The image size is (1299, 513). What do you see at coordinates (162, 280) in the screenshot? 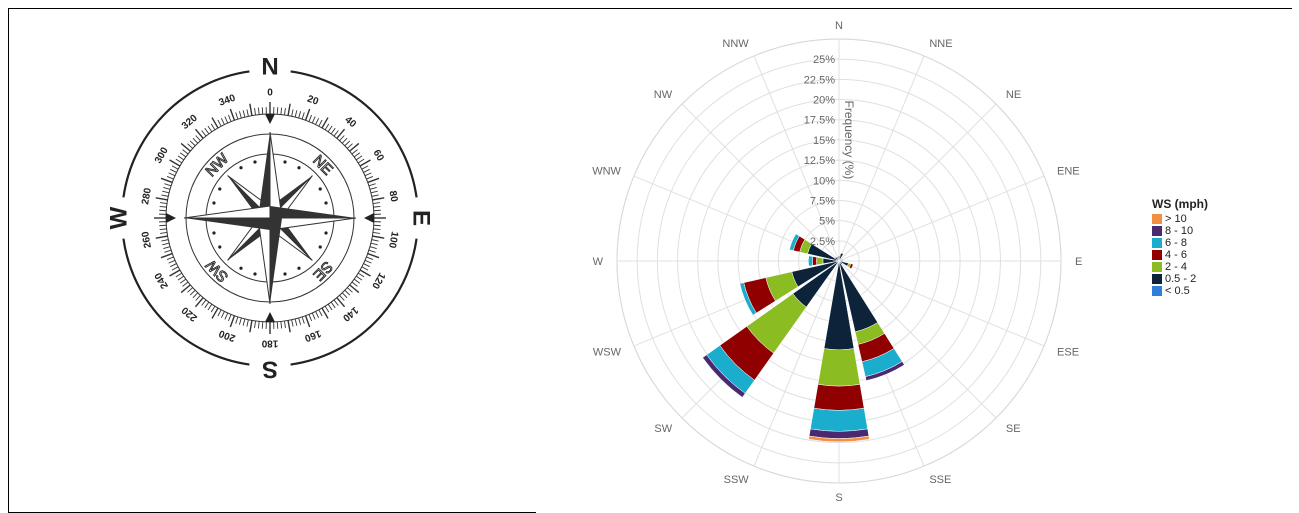
I see `degree-label: 240` at bounding box center [162, 280].